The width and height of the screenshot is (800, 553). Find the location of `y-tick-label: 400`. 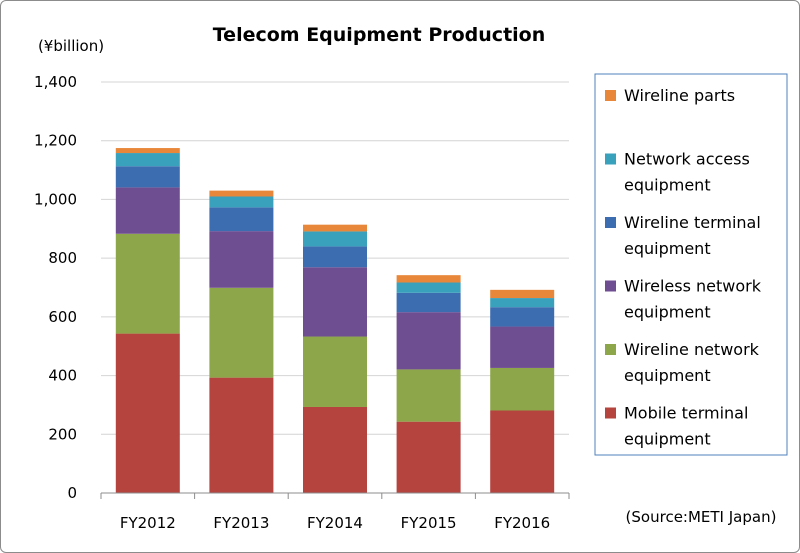

y-tick-label: 400 is located at coordinates (62, 376).